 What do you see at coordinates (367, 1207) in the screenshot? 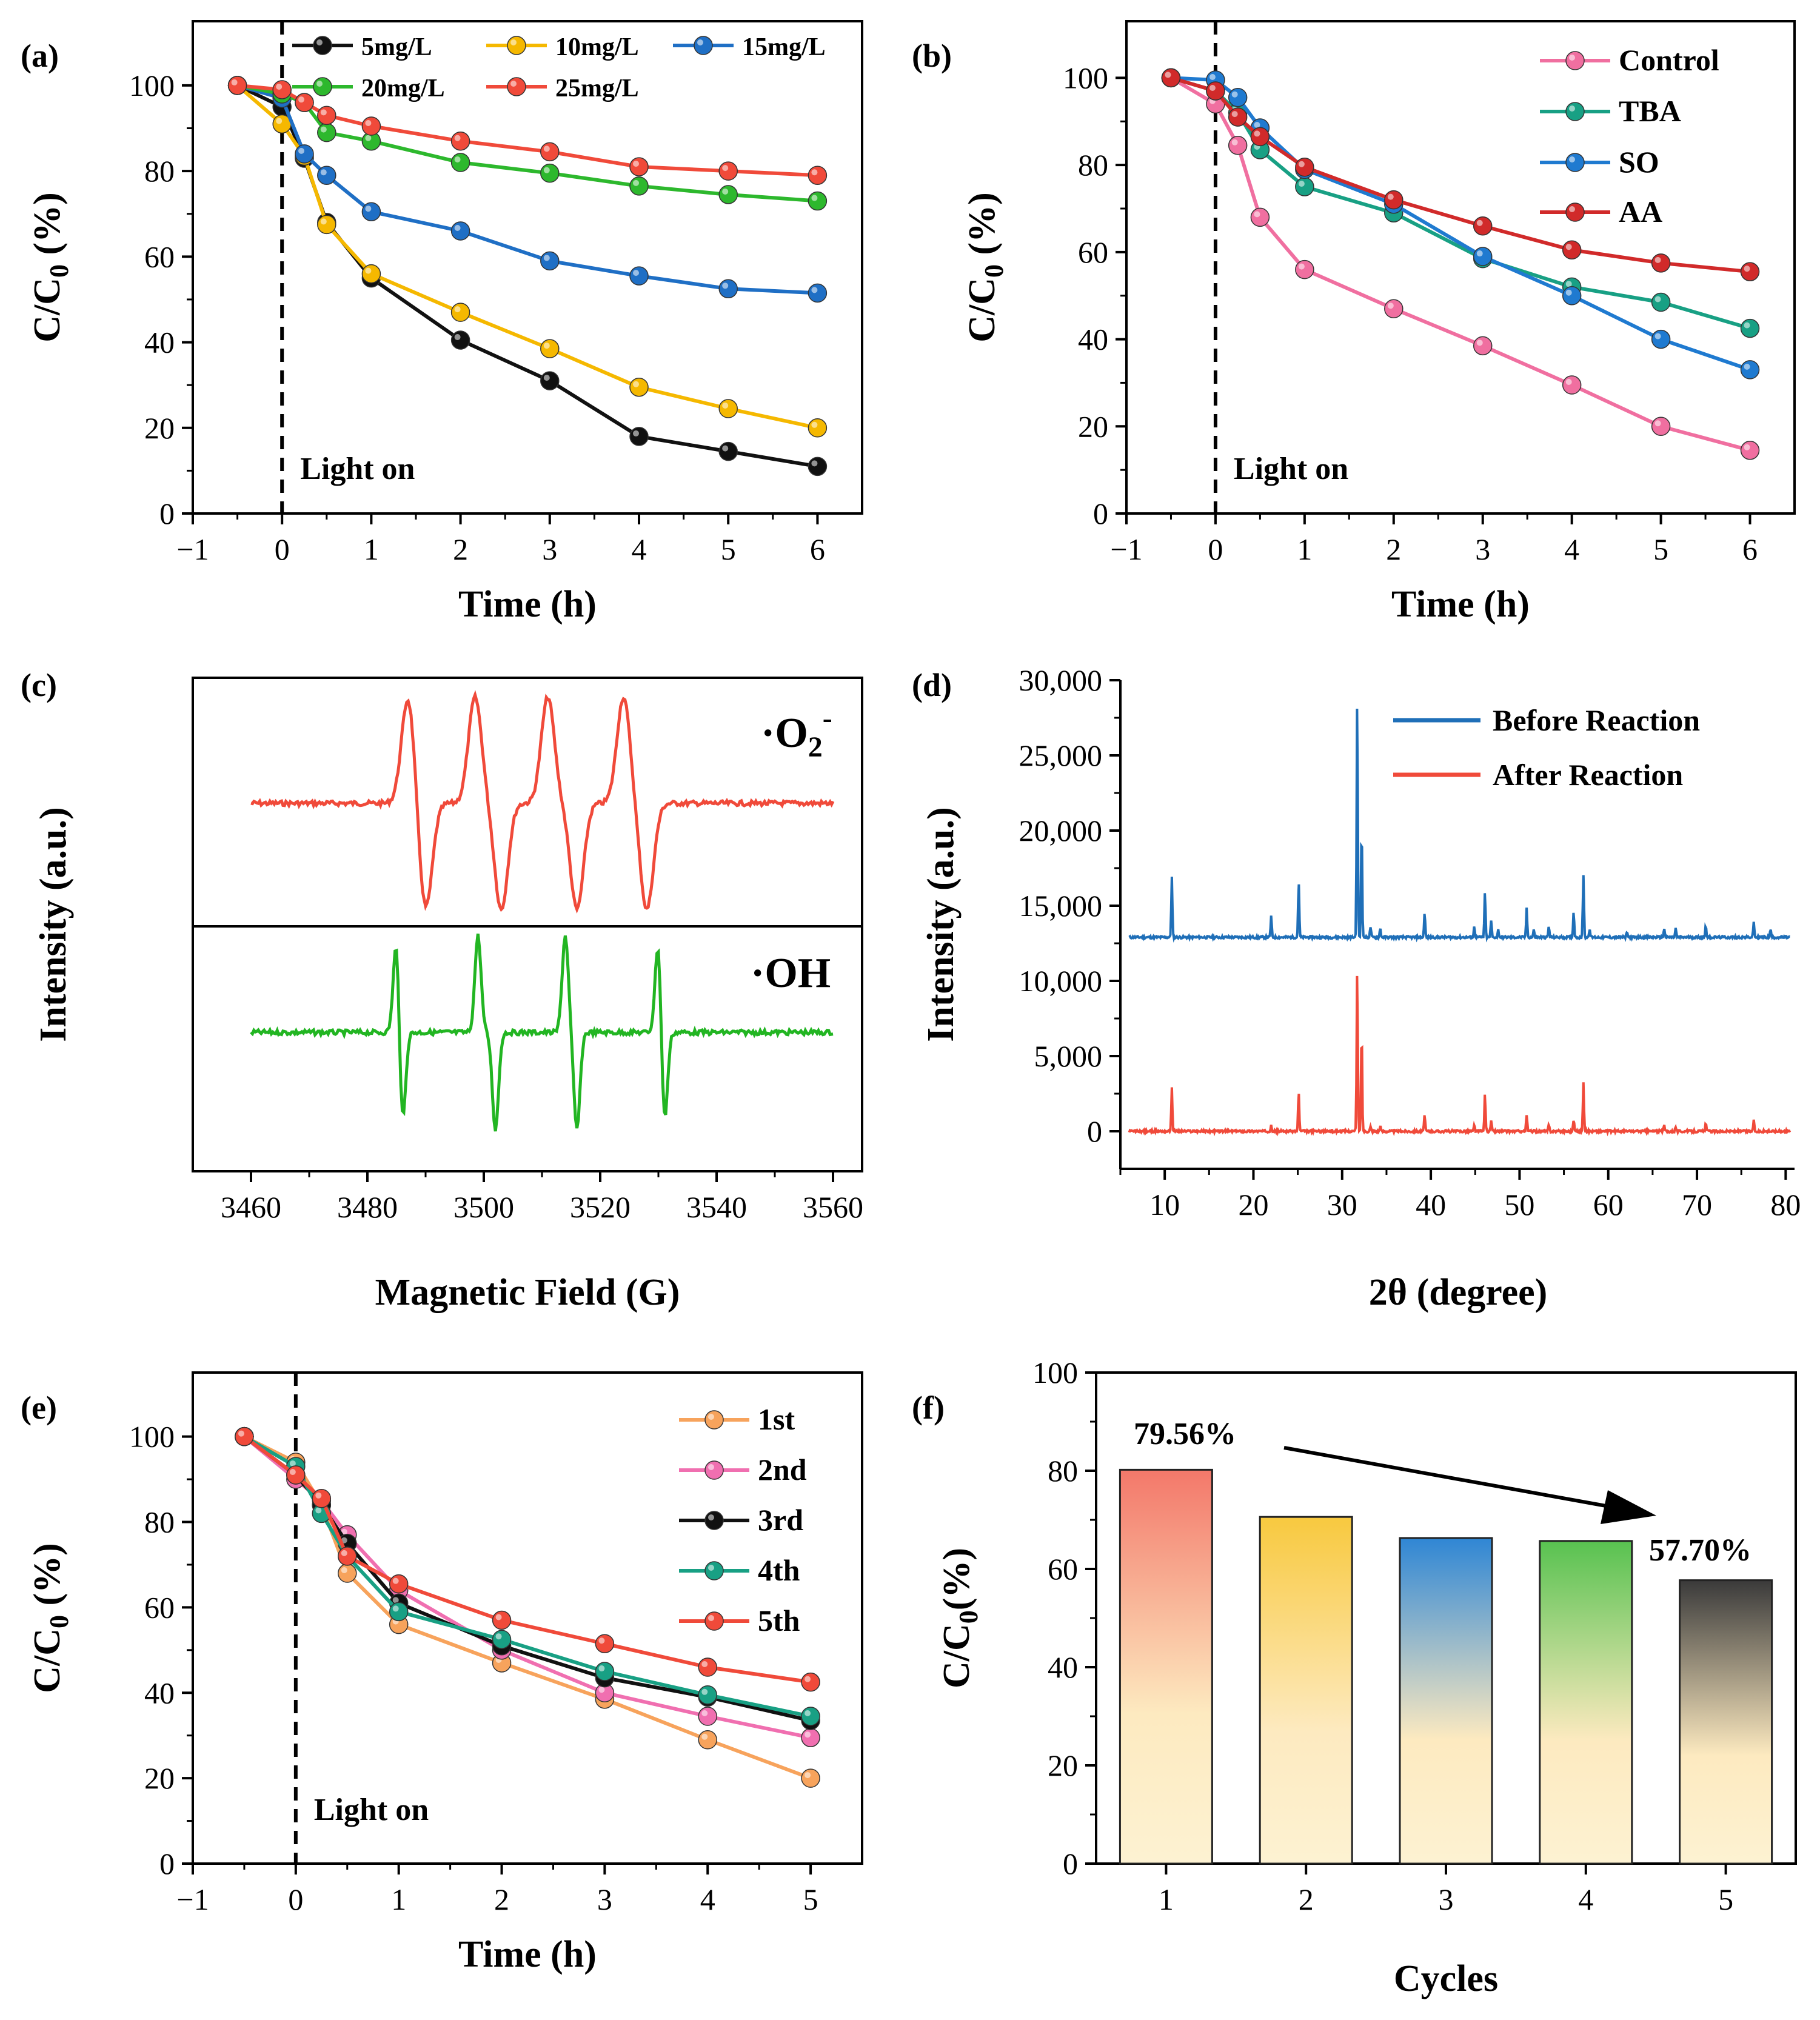
I see `x-tick-label: 3480` at bounding box center [367, 1207].